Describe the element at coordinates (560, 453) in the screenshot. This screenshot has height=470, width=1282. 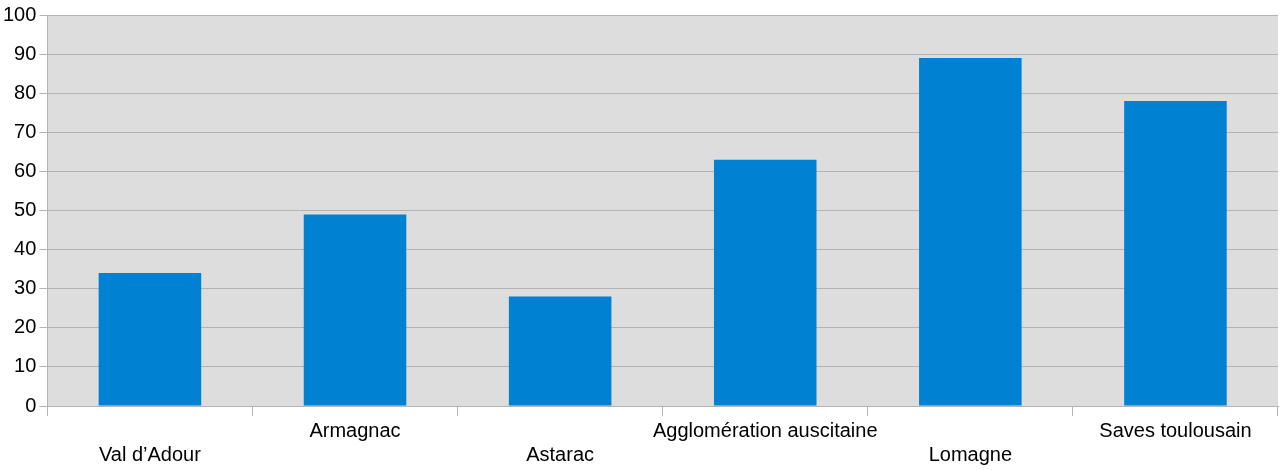
I see `x-tick-label: Astarac` at that location.